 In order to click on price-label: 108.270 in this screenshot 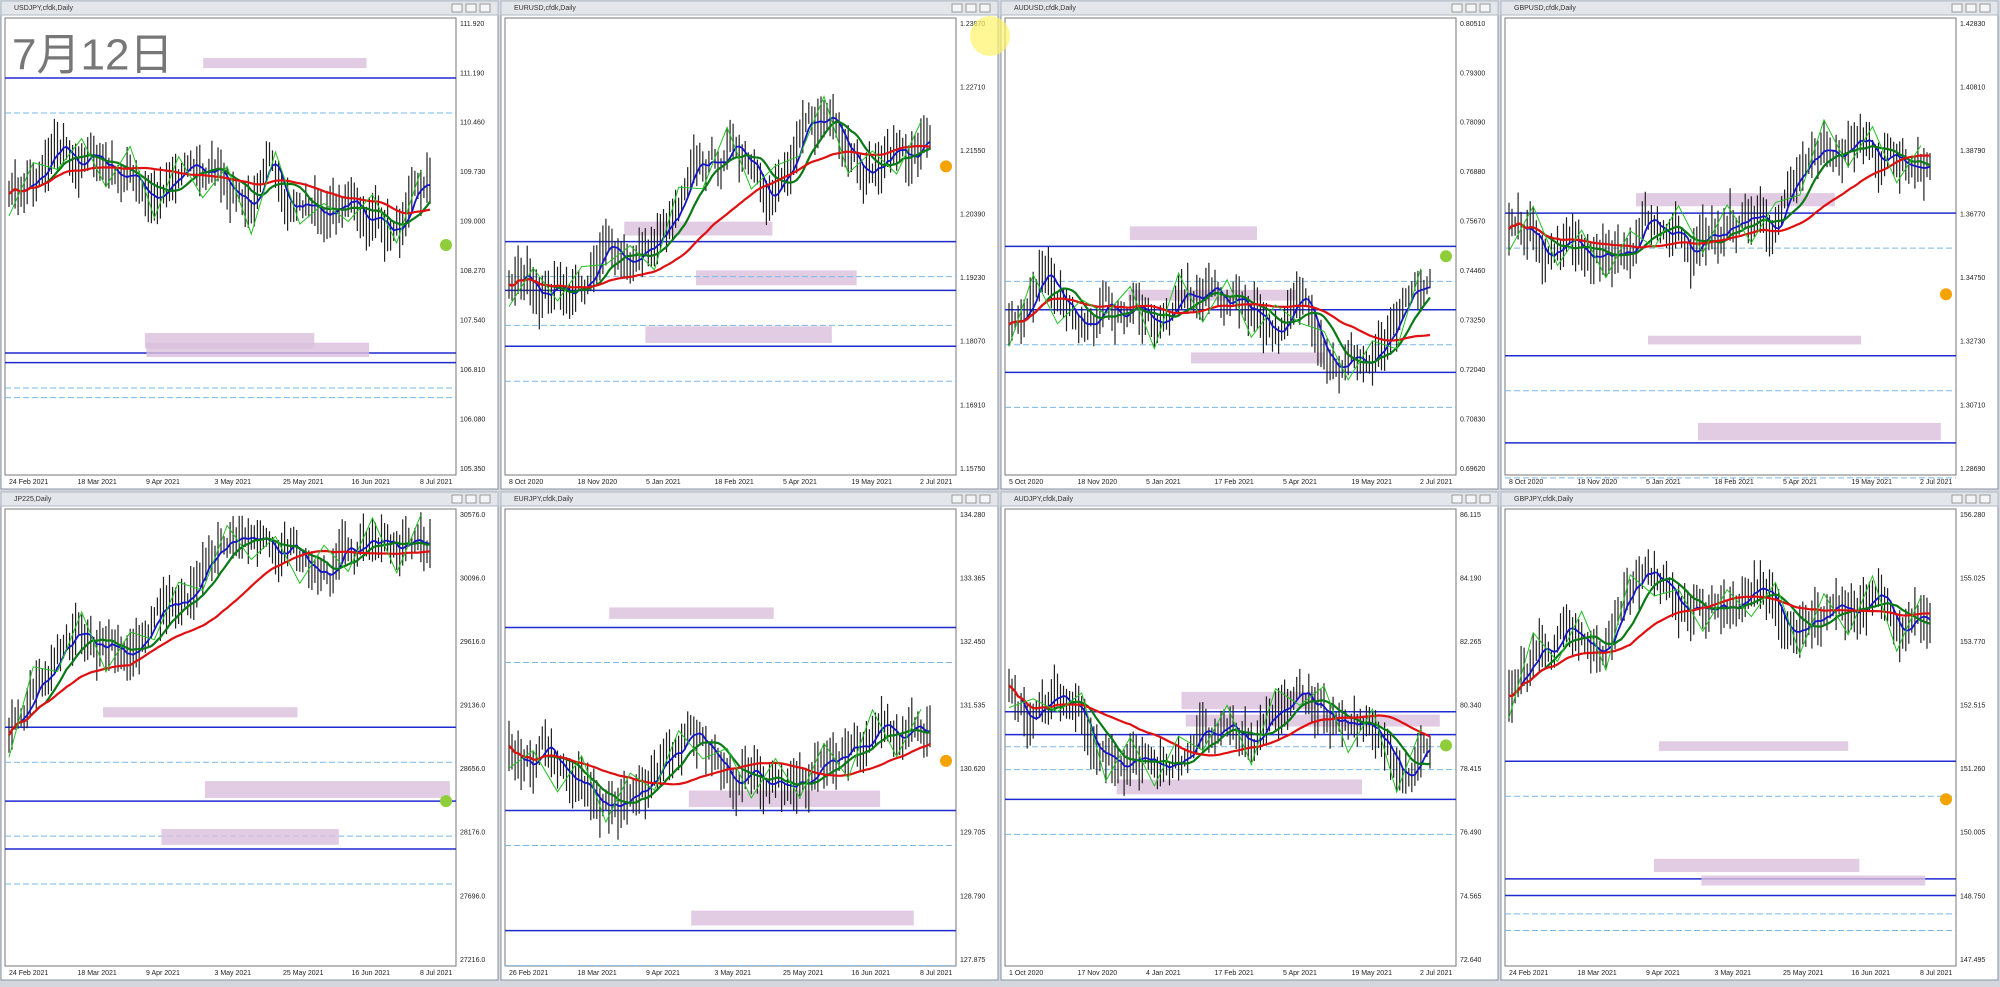, I will do `click(472, 271)`.